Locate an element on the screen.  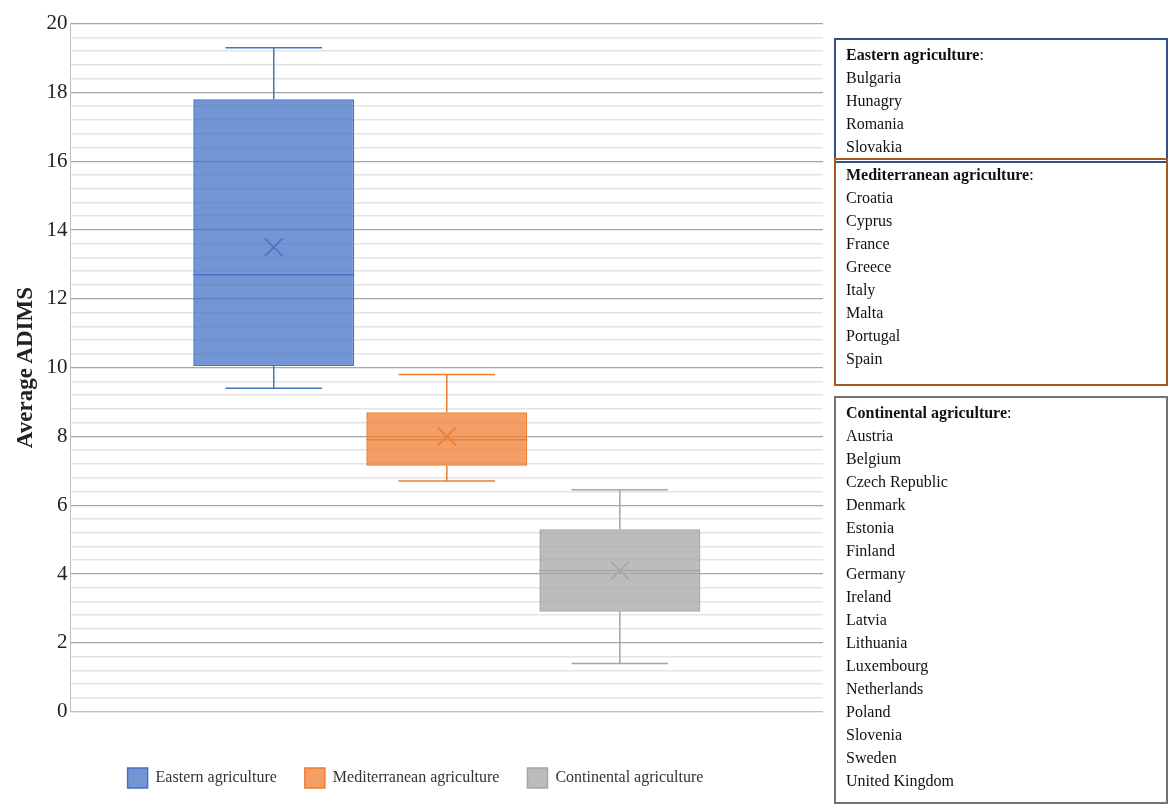
y-tick-label: 20 is located at coordinates (57, 22).